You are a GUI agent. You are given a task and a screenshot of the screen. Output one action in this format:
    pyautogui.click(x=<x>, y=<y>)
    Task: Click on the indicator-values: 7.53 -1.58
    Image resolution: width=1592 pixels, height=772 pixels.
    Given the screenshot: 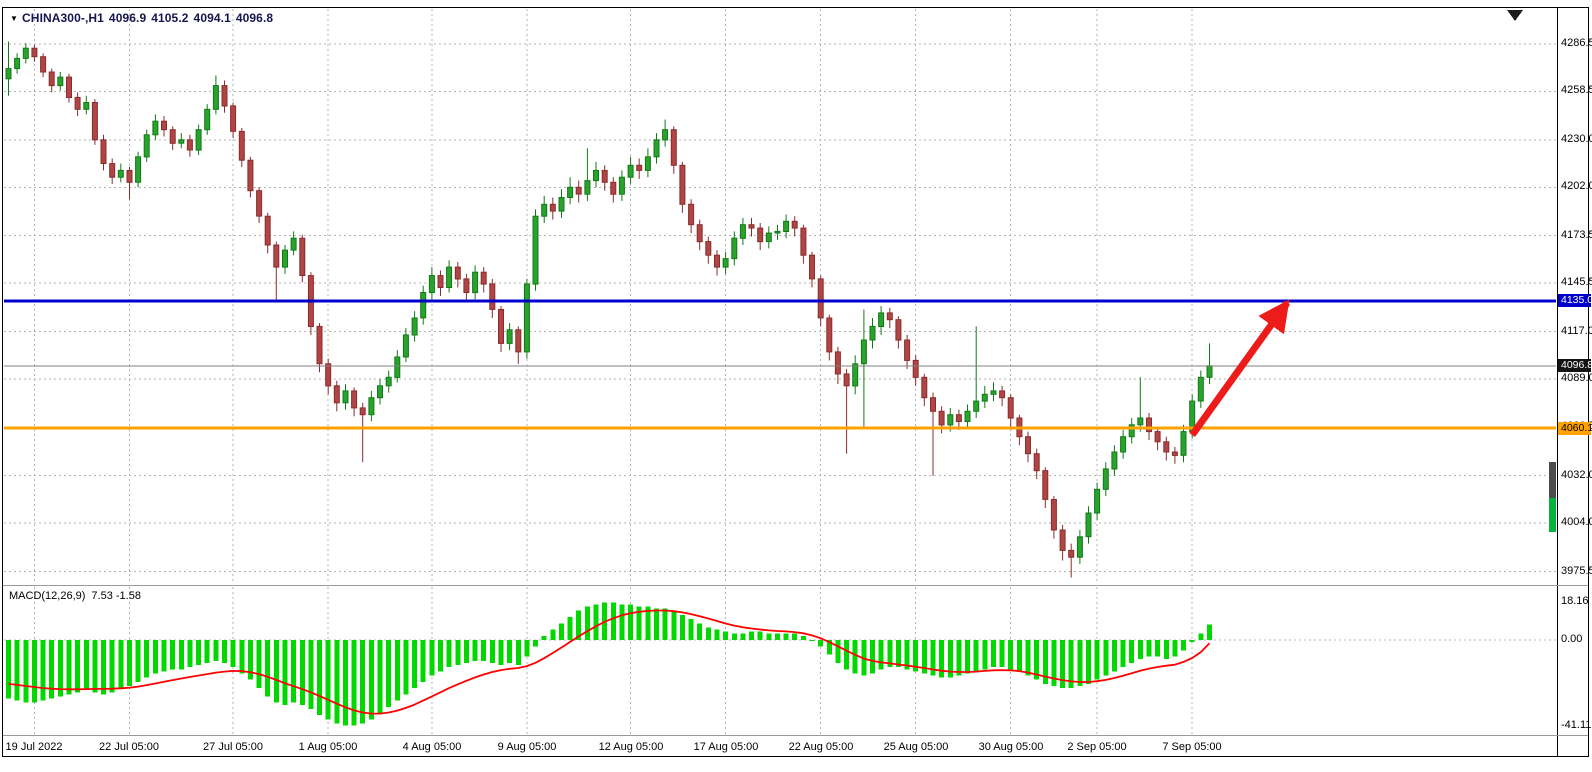 What is the action you would take?
    pyautogui.click(x=116, y=596)
    